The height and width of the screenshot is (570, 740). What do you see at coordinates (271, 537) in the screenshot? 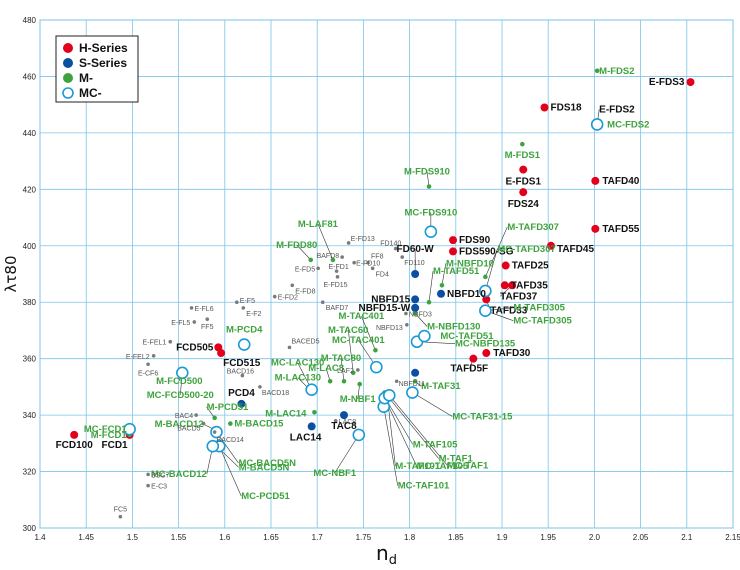
I see `x-tick-label: 1.65` at bounding box center [271, 537].